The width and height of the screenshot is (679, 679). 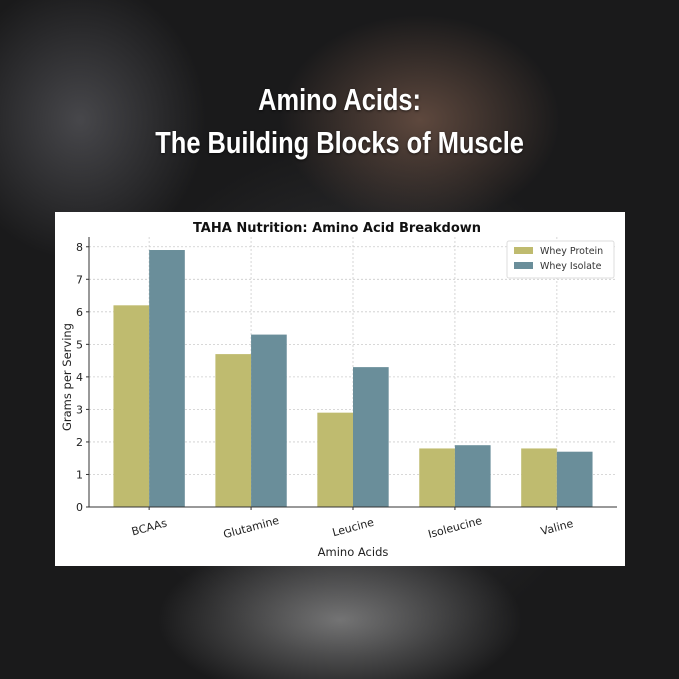 I want to click on y-tick-label: 2, so click(x=79, y=442).